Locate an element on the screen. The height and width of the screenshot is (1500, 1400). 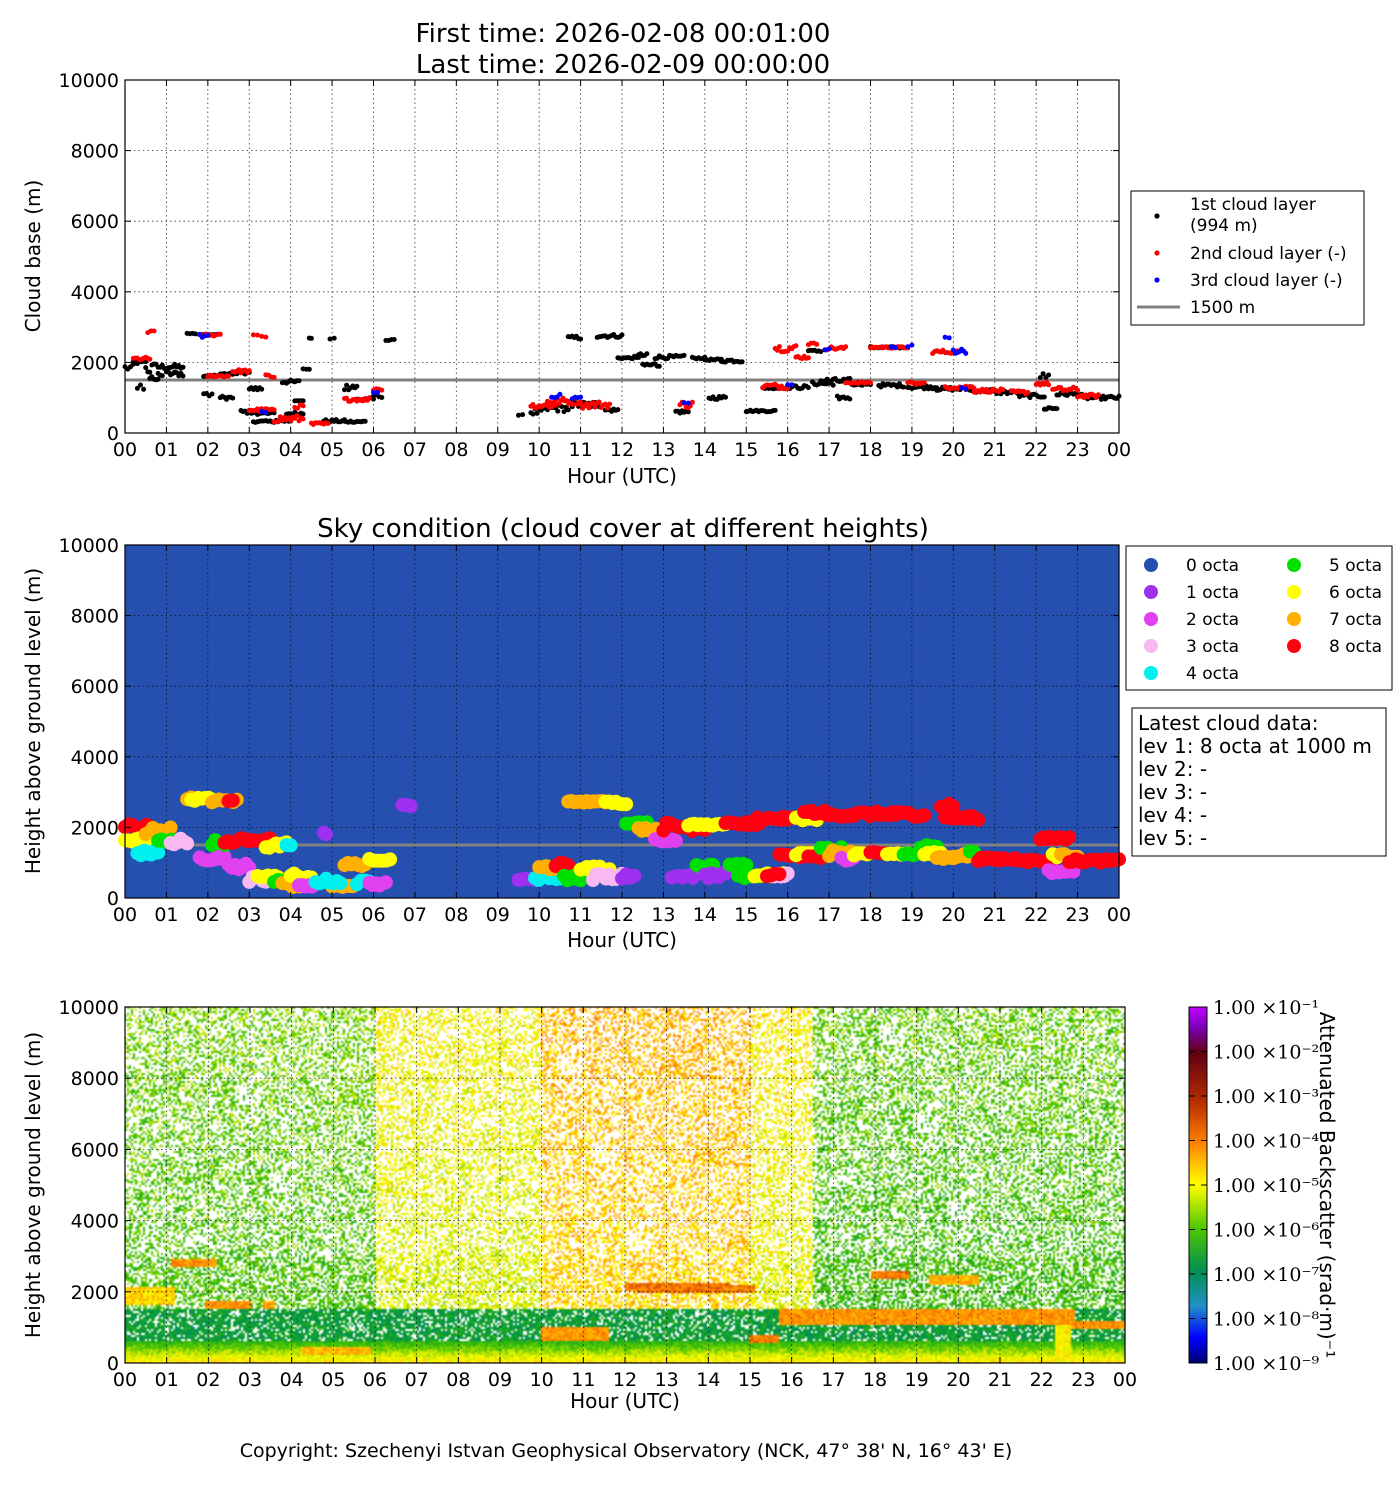
octa-legend-label-7: 7 octa is located at coordinates (1355, 620).